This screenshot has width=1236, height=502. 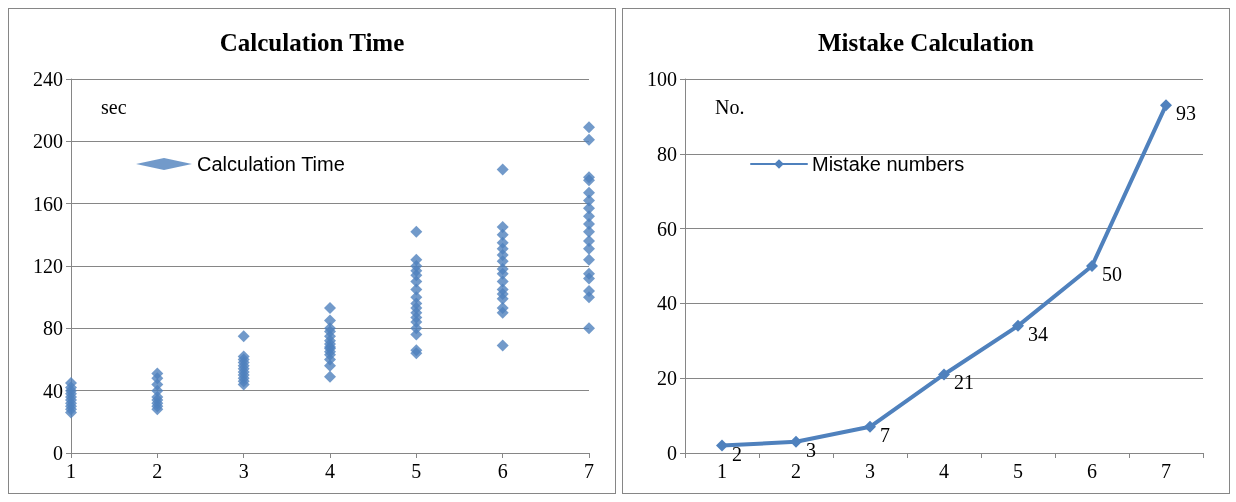 What do you see at coordinates (114, 107) in the screenshot?
I see `y-axis-title: sec` at bounding box center [114, 107].